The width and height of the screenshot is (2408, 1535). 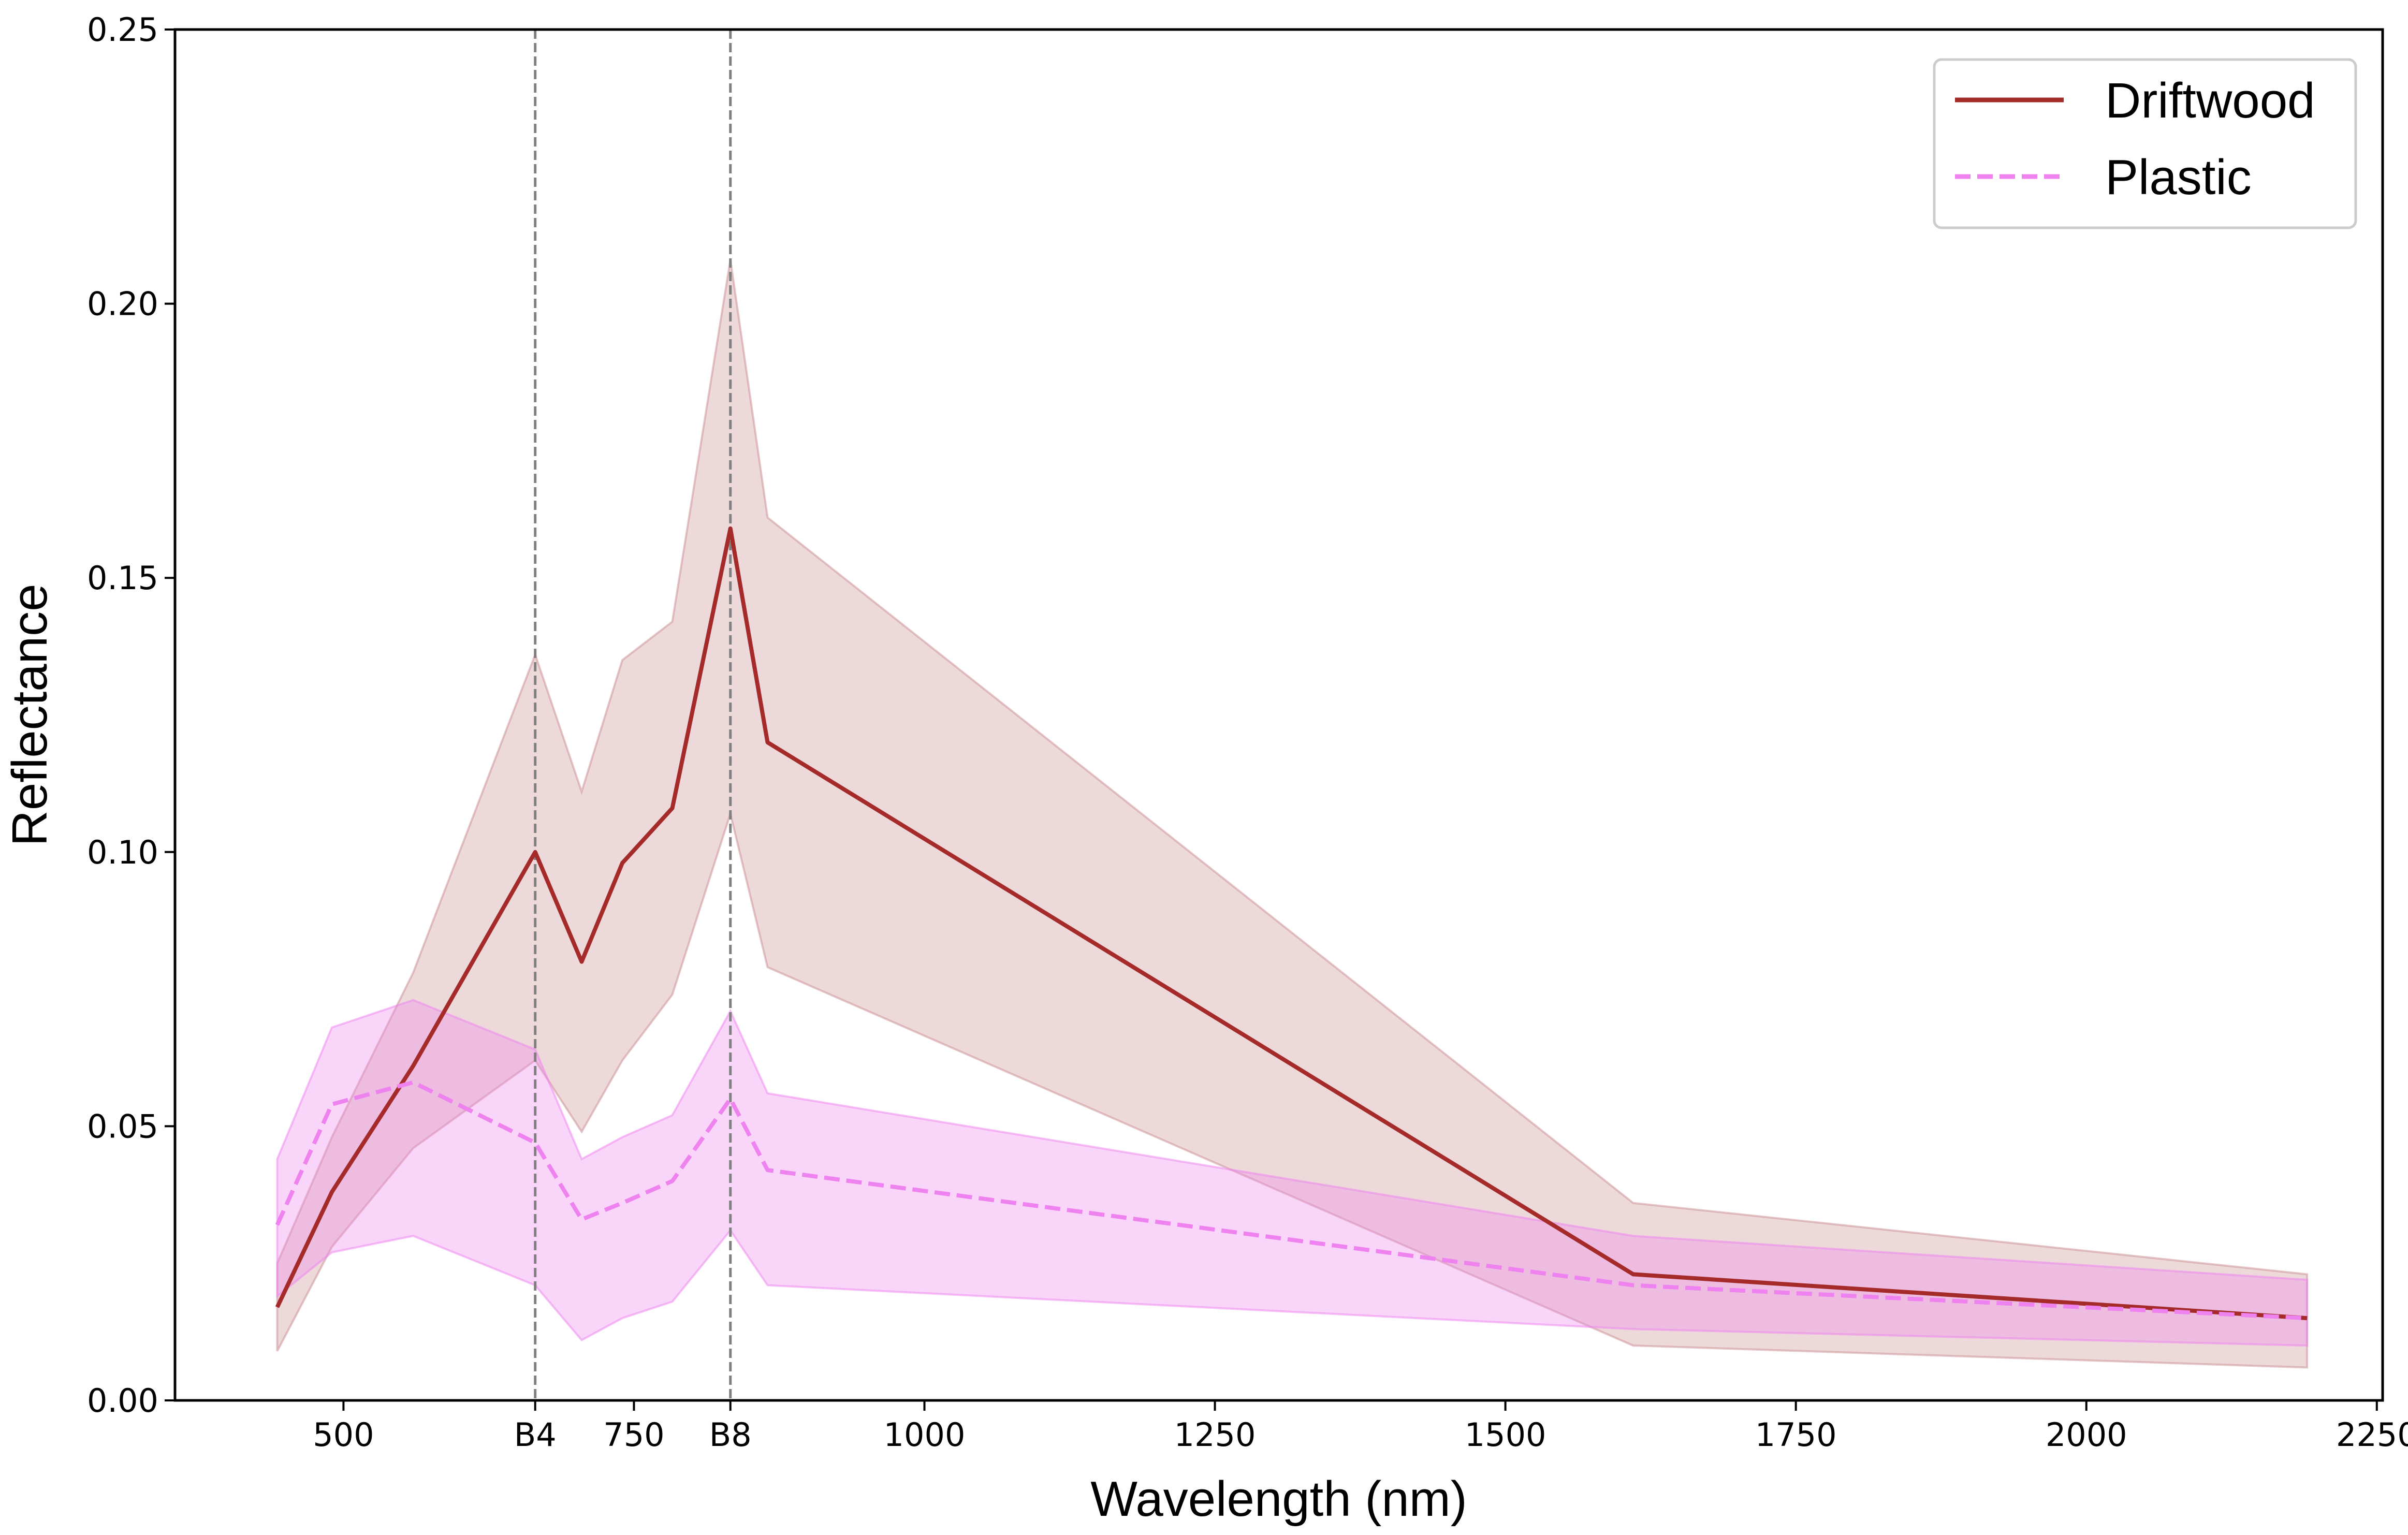 What do you see at coordinates (1796, 1435) in the screenshot?
I see `x-tick-label-1750: 1750` at bounding box center [1796, 1435].